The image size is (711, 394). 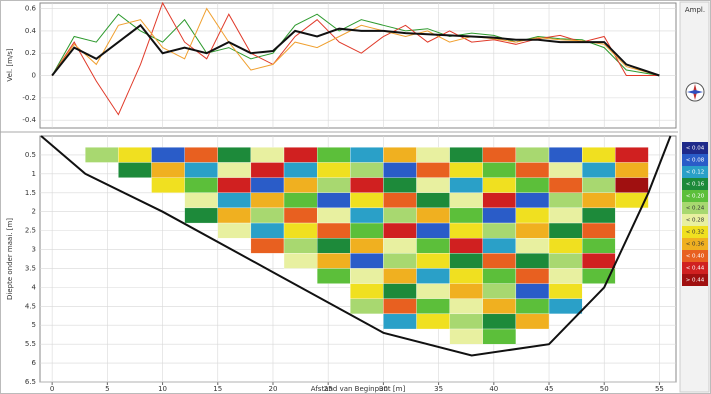 I want to click on y-tick-label: 0.4, so click(x=31, y=31).